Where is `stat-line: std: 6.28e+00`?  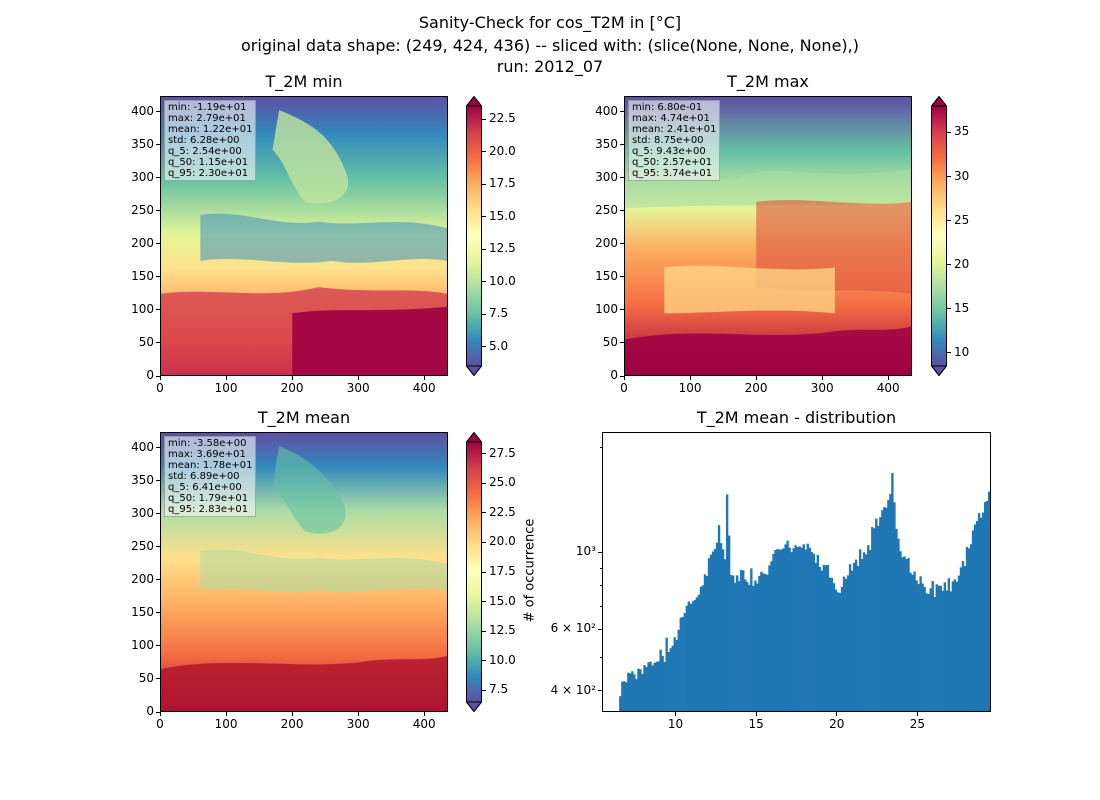
stat-line: std: 6.28e+00 is located at coordinates (204, 140).